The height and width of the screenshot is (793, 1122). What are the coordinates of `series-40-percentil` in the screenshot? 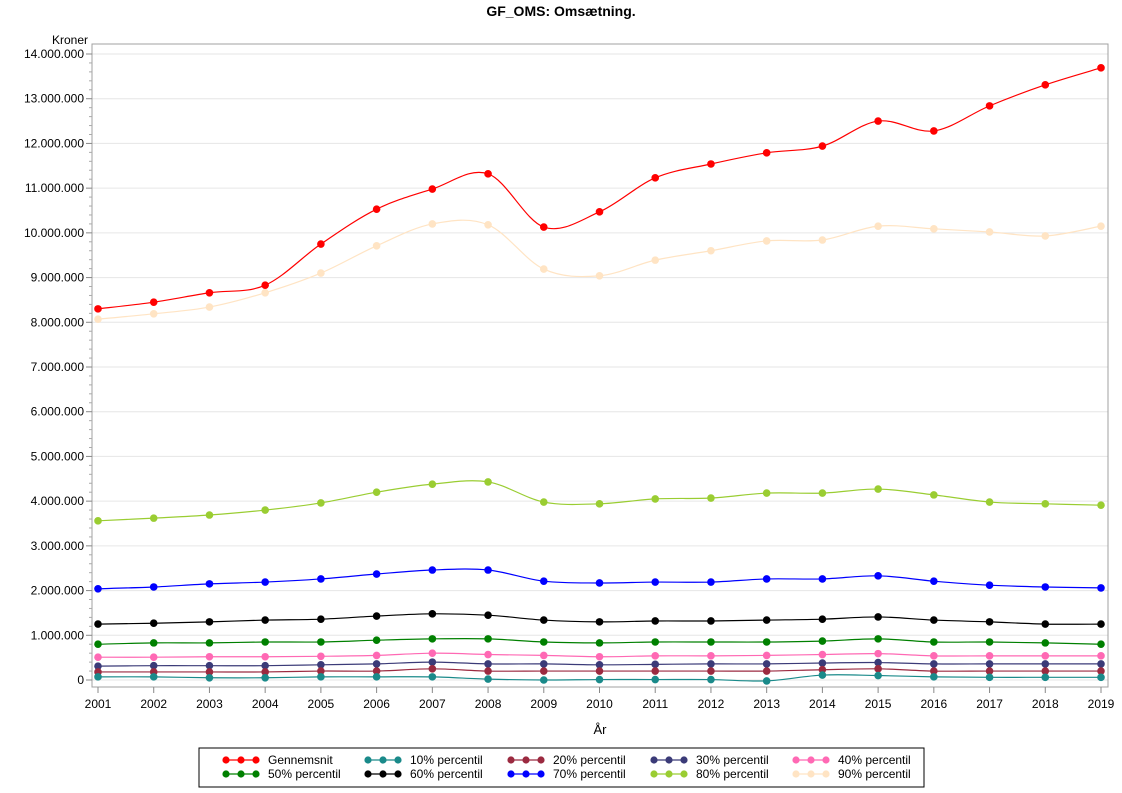 It's located at (599, 655).